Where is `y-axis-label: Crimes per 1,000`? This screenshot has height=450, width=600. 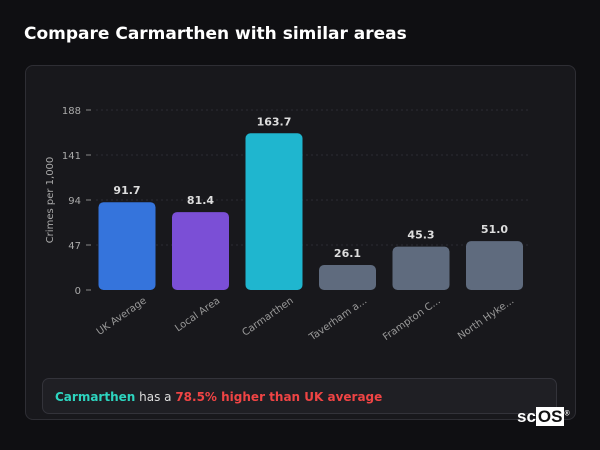 y-axis-label: Crimes per 1,000 is located at coordinates (50, 200).